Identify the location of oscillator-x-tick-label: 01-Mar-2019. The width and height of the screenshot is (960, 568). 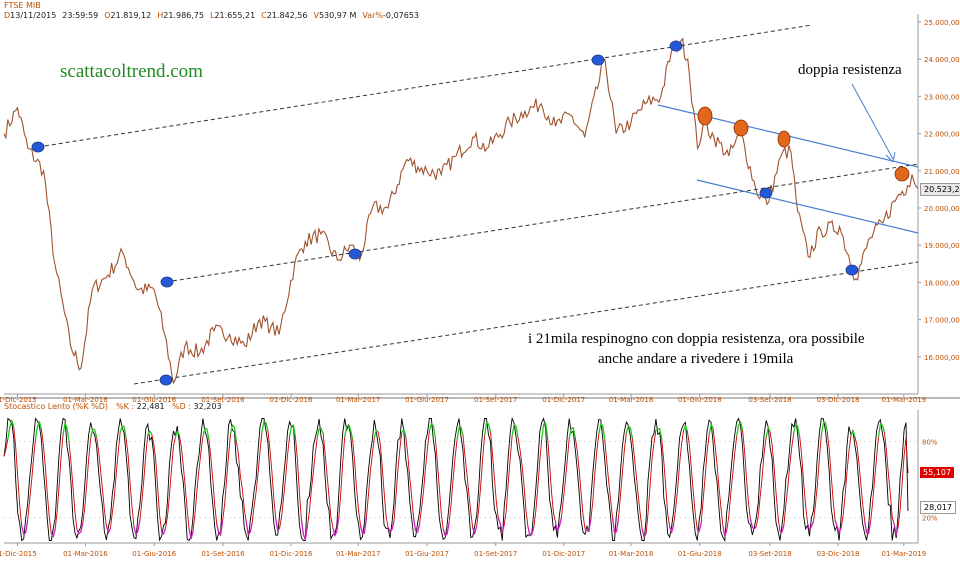
(904, 554).